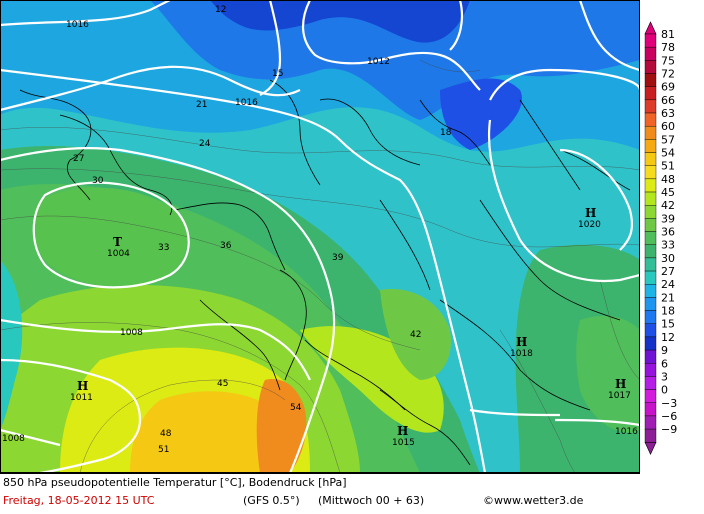 The image size is (704, 514). Describe the element at coordinates (668, 166) in the screenshot. I see `colorbar-label: 51` at that location.